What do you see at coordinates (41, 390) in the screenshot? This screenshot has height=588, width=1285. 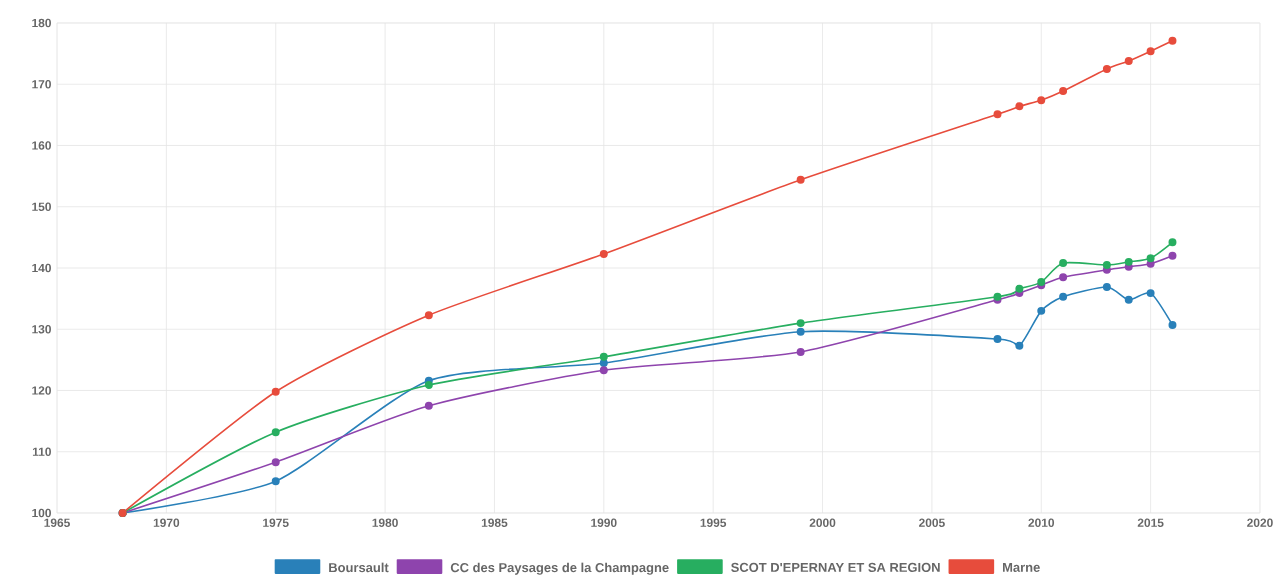 I see `y-tick-label: 120` at bounding box center [41, 390].